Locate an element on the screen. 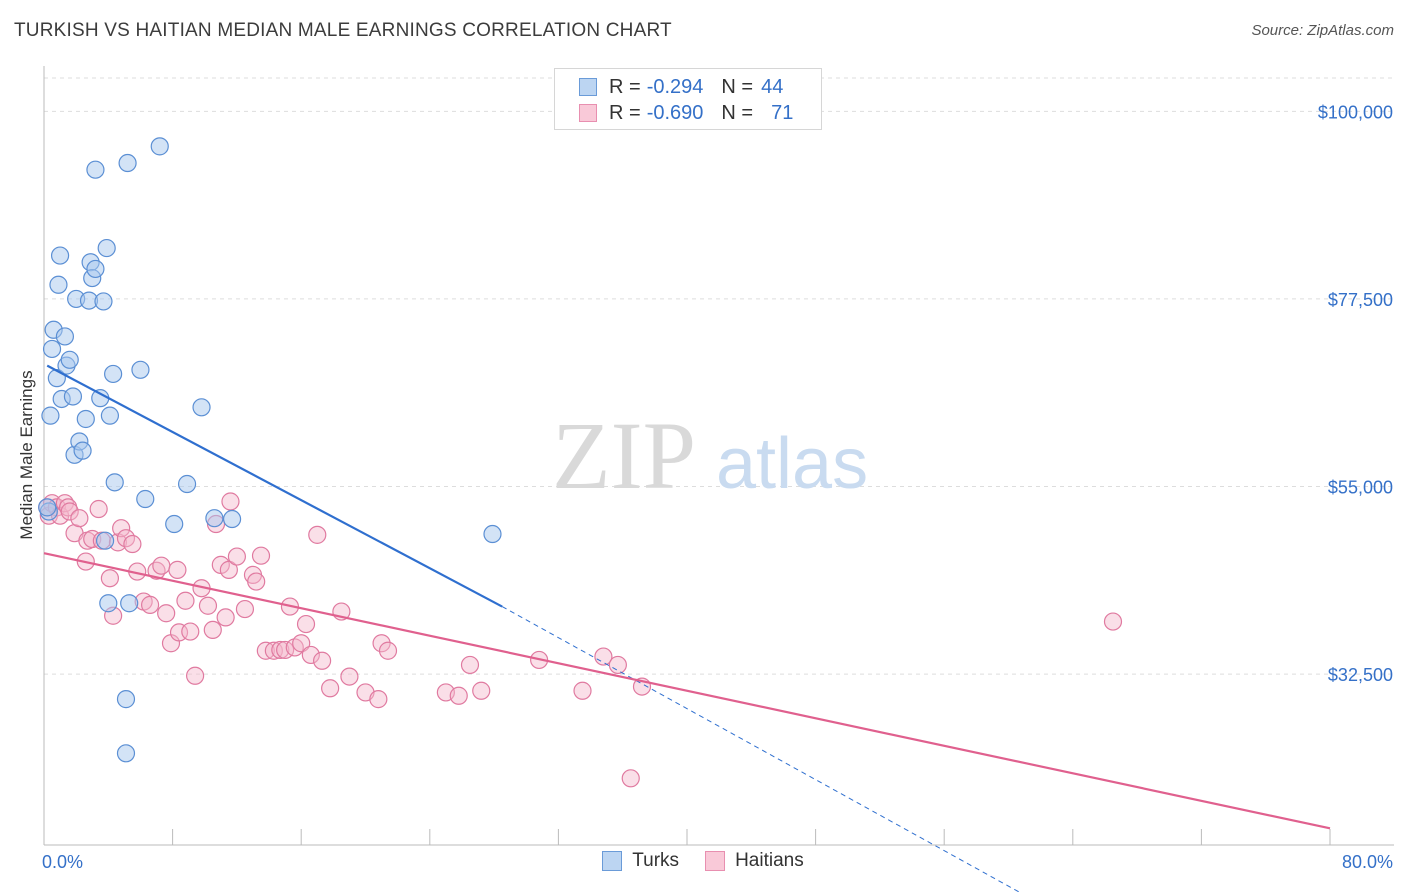 This screenshot has width=1406, height=892. haitians-swatch is located at coordinates (588, 113).